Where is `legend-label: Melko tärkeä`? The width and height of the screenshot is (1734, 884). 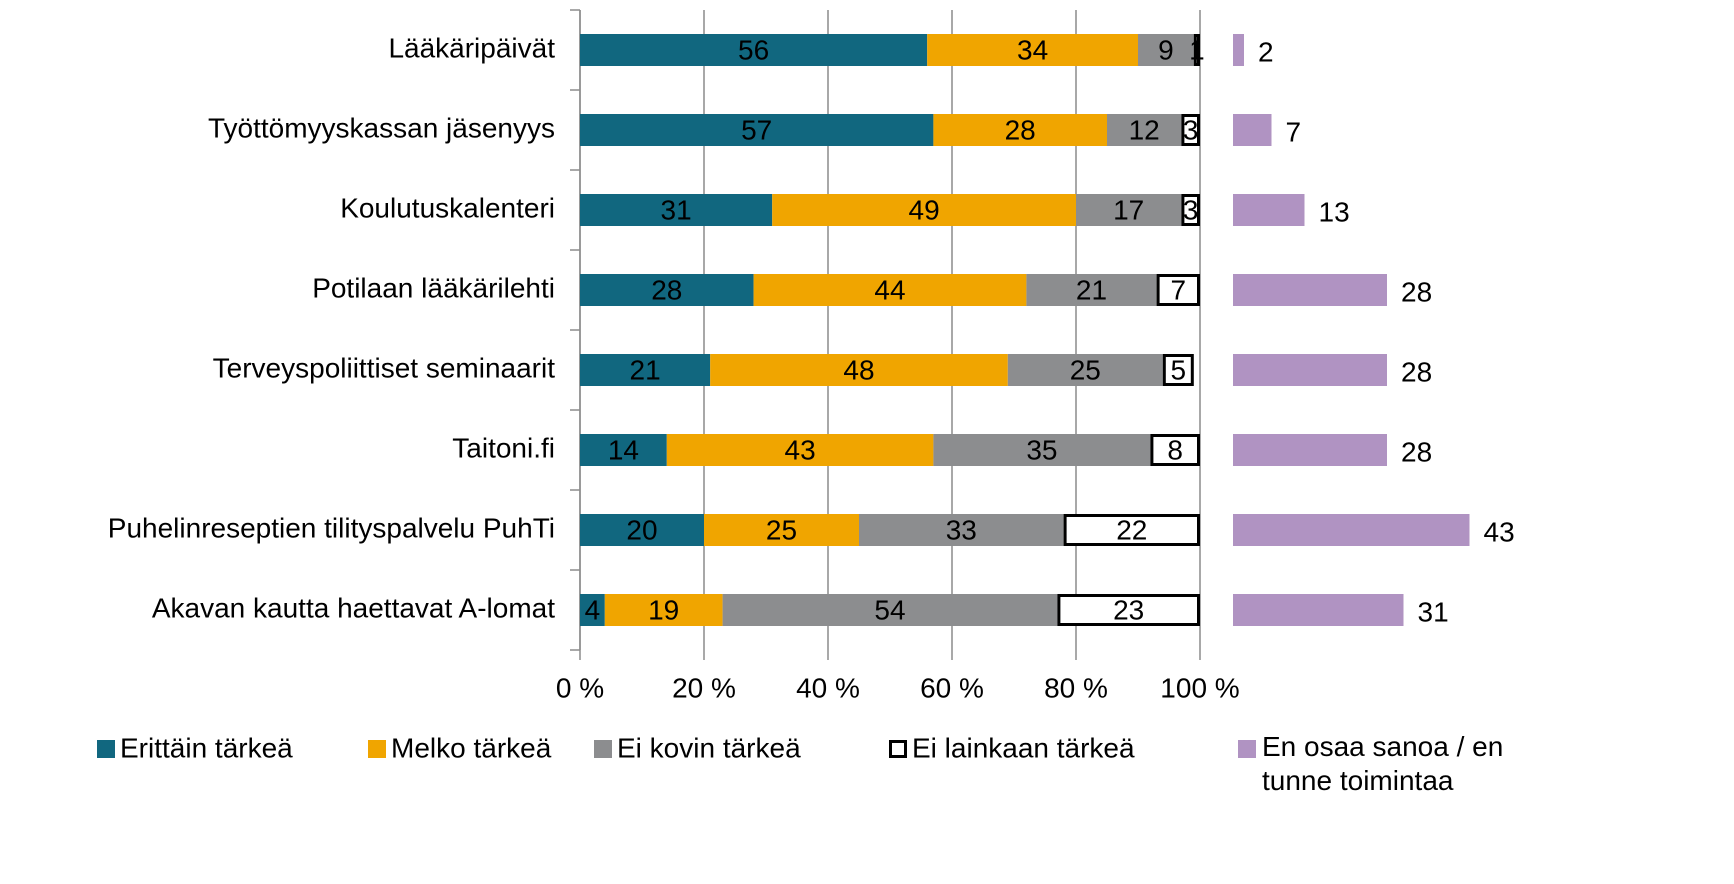
legend-label: Melko tärkeä is located at coordinates (471, 747).